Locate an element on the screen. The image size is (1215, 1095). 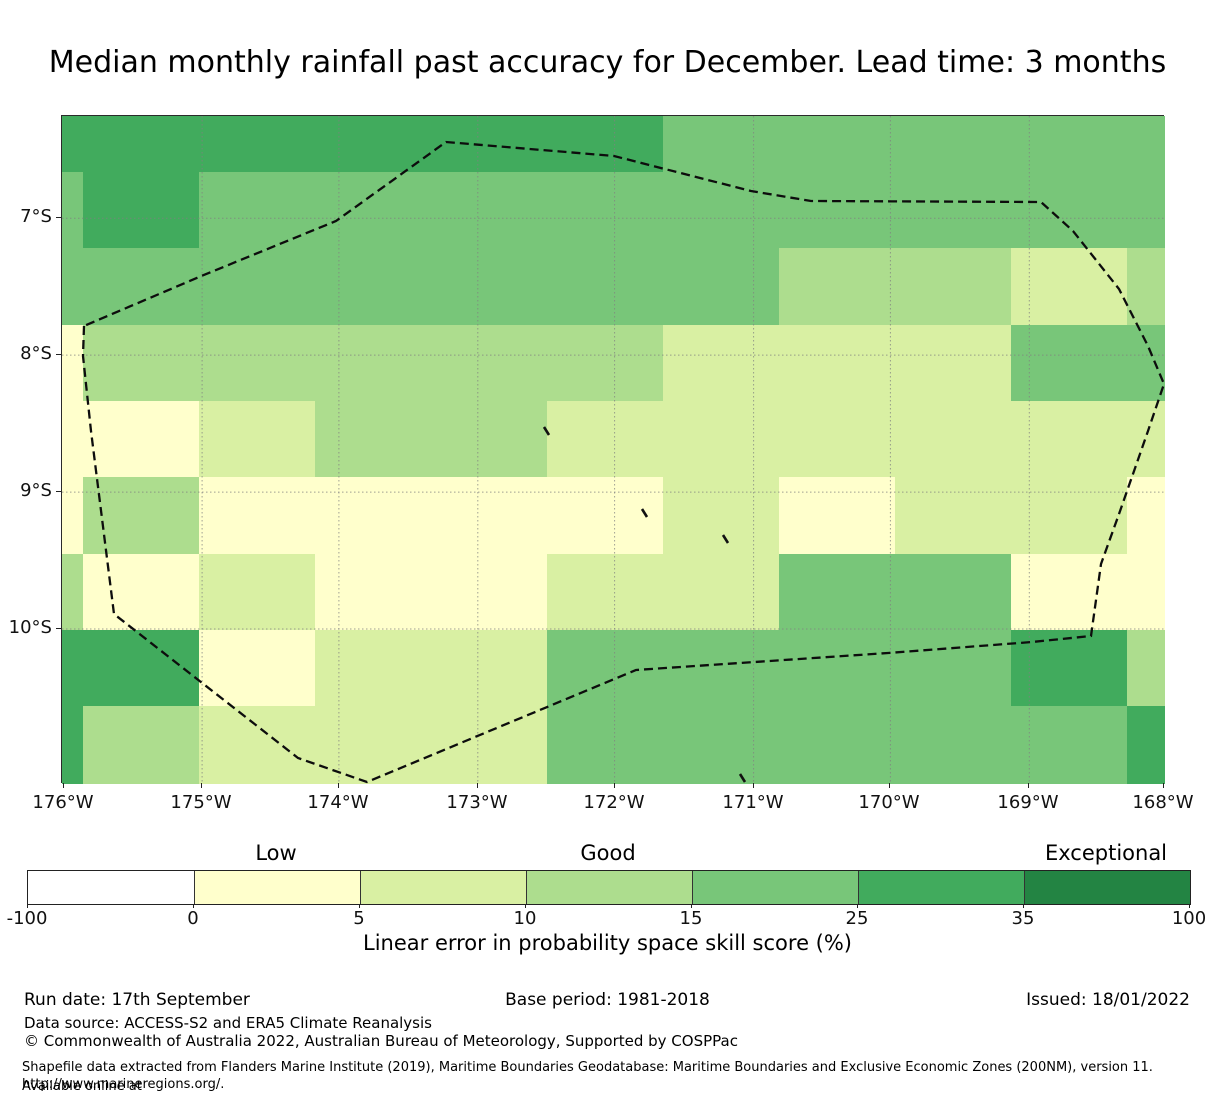
x-tick-label: 168°W is located at coordinates (1163, 802).